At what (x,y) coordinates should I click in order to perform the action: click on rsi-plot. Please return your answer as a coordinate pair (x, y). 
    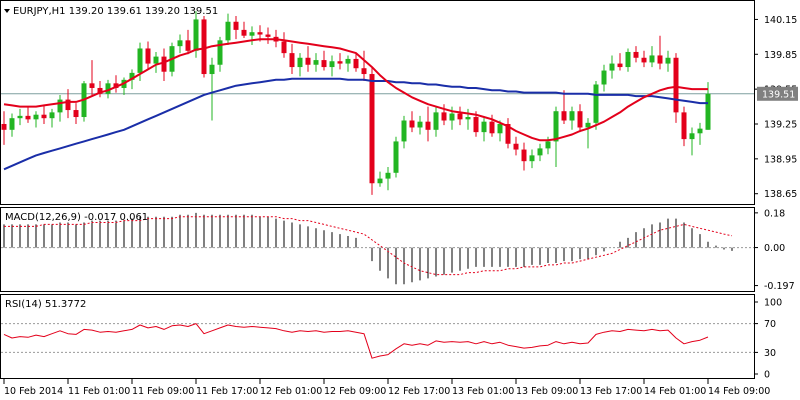
    Looking at the image, I should click on (377, 341).